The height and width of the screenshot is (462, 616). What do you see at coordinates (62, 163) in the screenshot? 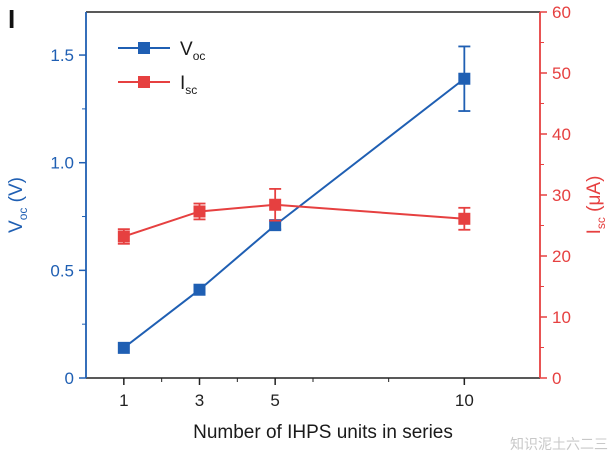
I see `y-left-tick-label: 1.0` at bounding box center [62, 163].